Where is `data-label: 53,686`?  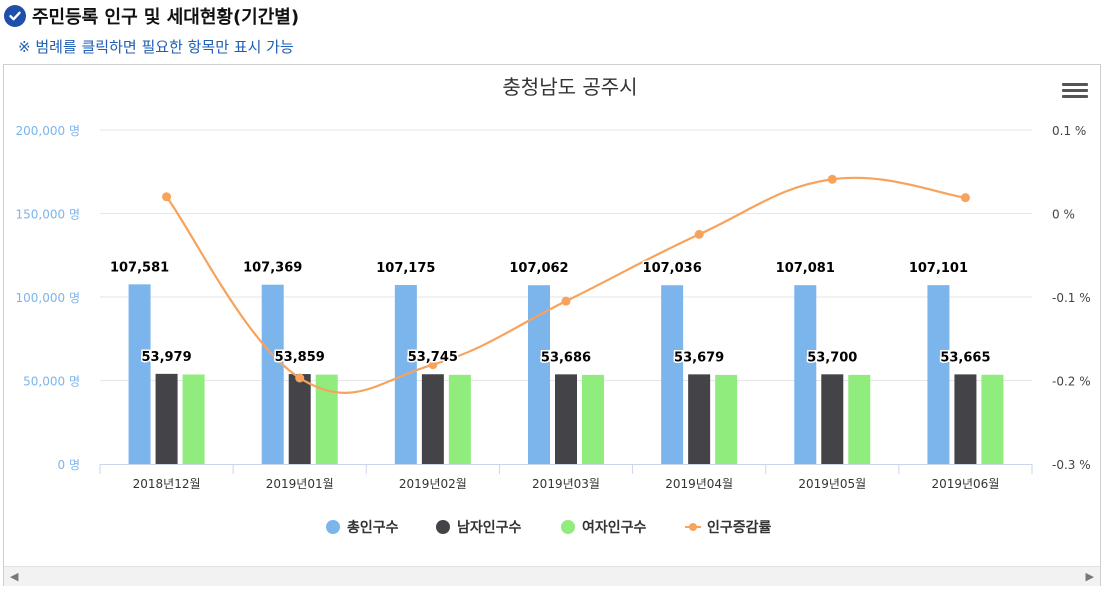 data-label: 53,686 is located at coordinates (566, 357).